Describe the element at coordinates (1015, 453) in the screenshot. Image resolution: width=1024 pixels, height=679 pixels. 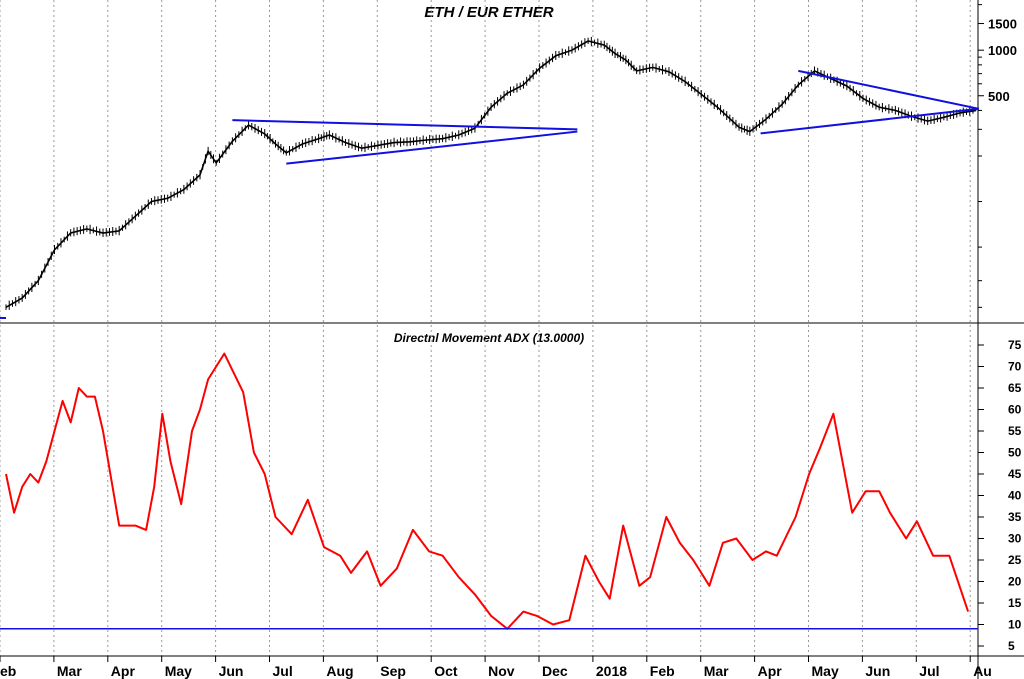
I see `adx-y-tick-label: 50` at that location.